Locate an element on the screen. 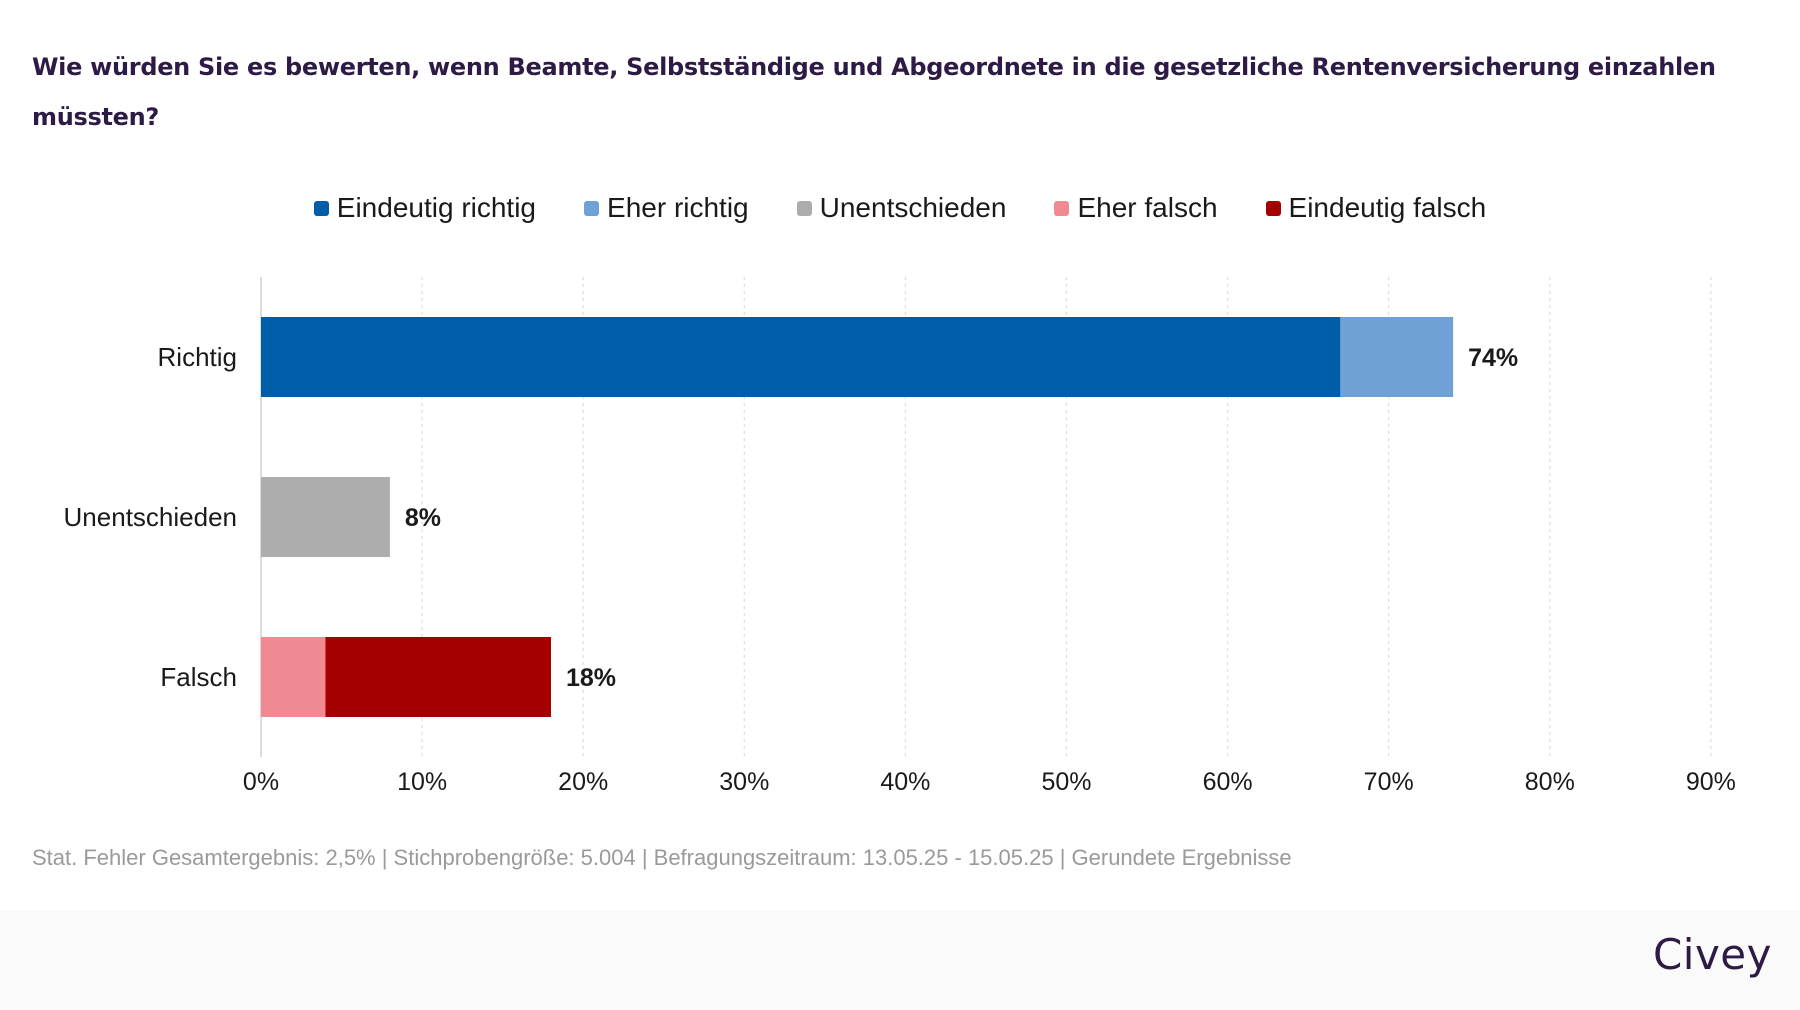 This screenshot has height=1010, width=1800. bar-segment-eher-falsch is located at coordinates (293, 677).